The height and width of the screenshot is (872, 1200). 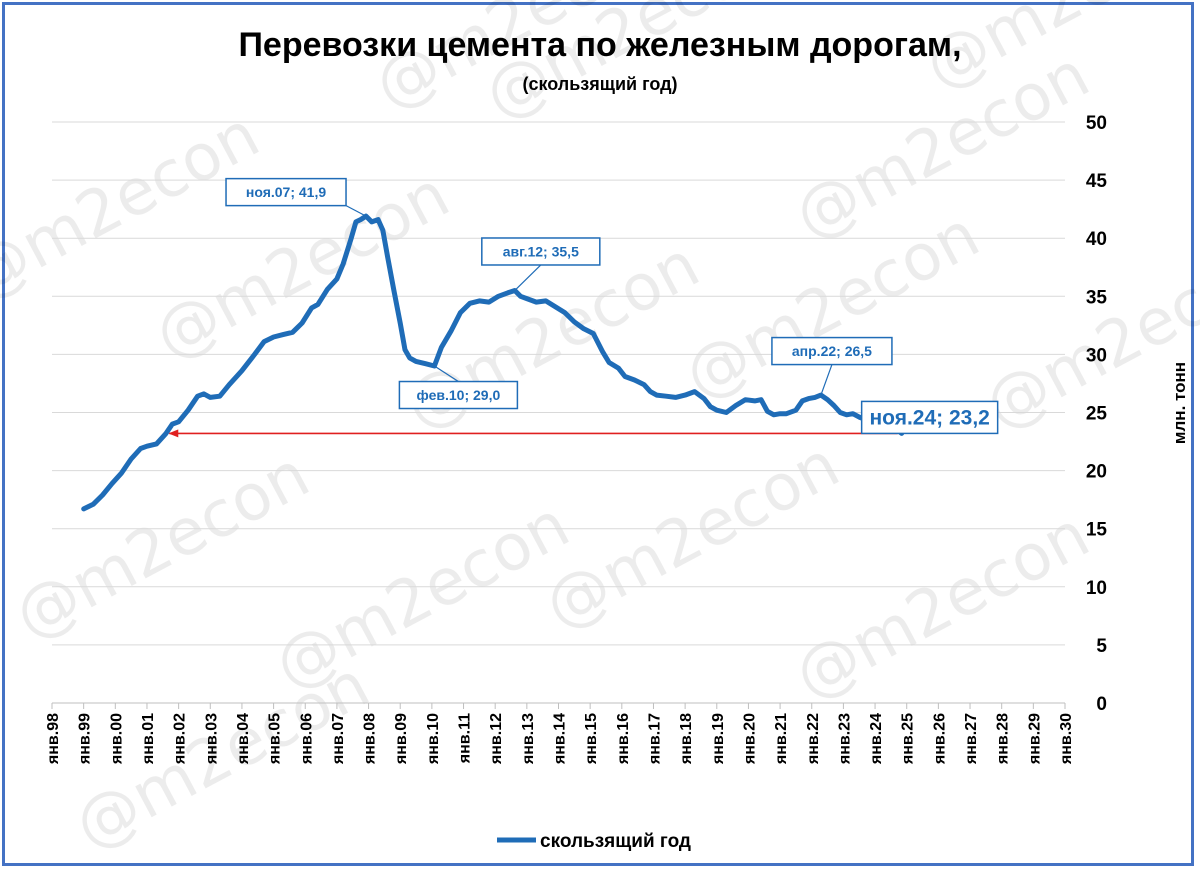 I want to click on x-tick-label: янв.25, so click(x=908, y=739).